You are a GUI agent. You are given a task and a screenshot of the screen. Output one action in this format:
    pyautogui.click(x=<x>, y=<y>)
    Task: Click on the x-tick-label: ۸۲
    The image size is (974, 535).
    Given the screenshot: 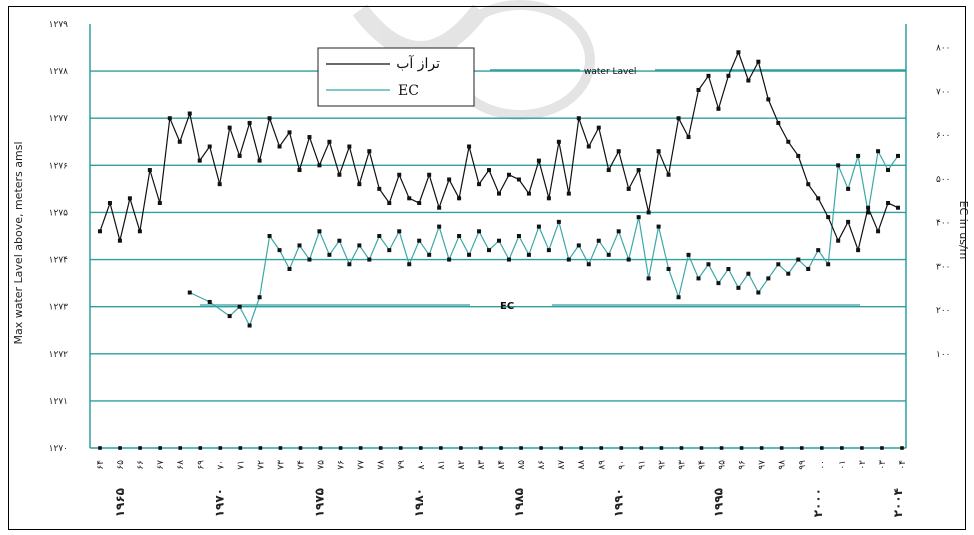 What is the action you would take?
    pyautogui.click(x=462, y=465)
    